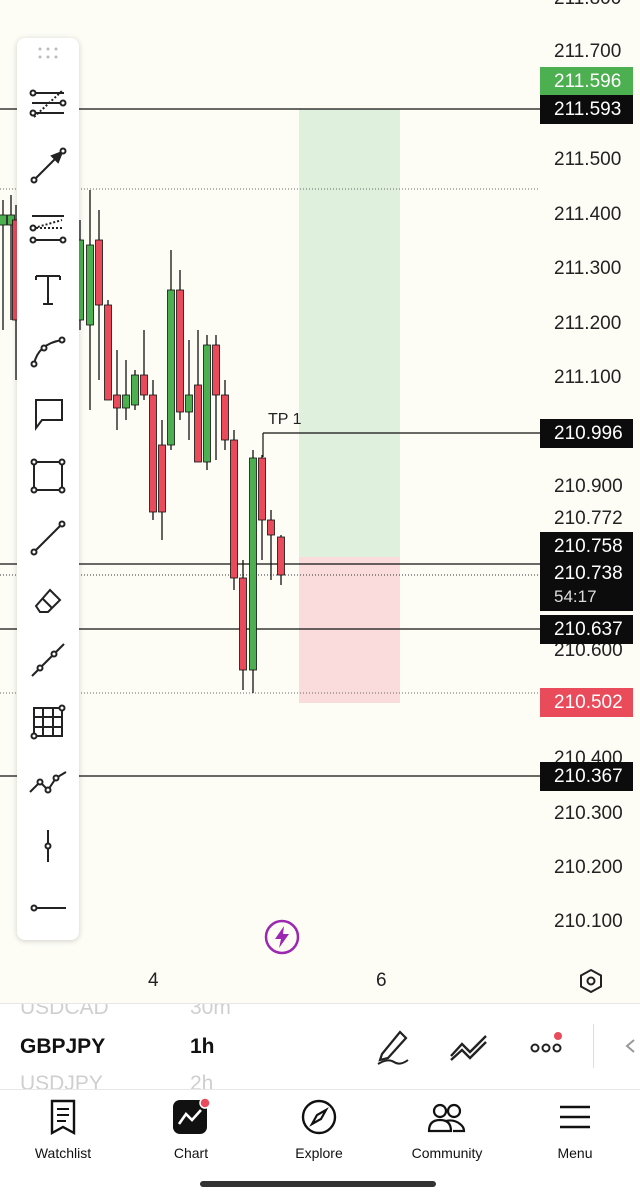  Describe the element at coordinates (586, 702) in the screenshot. I see `stop-tag: 210.502` at that location.